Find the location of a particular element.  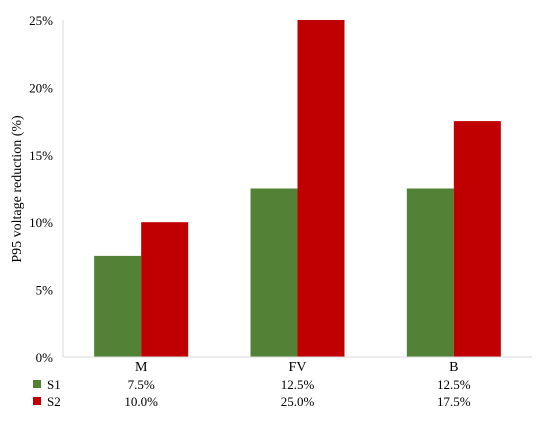

legend-label-s1: S1 is located at coordinates (54, 384).